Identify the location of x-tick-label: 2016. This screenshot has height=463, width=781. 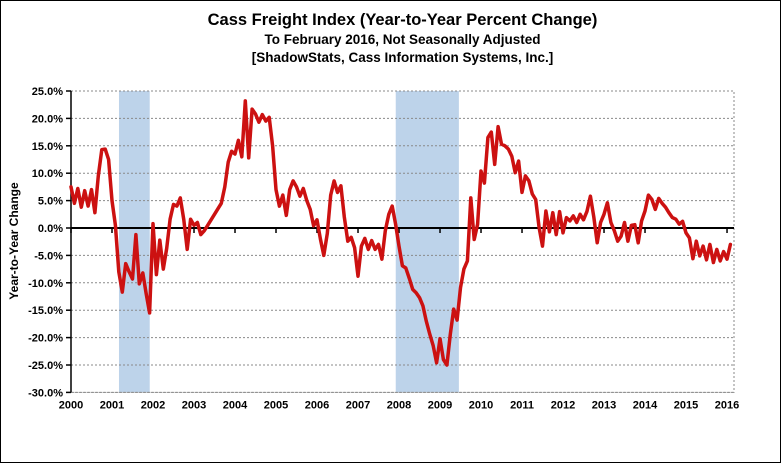
(727, 405).